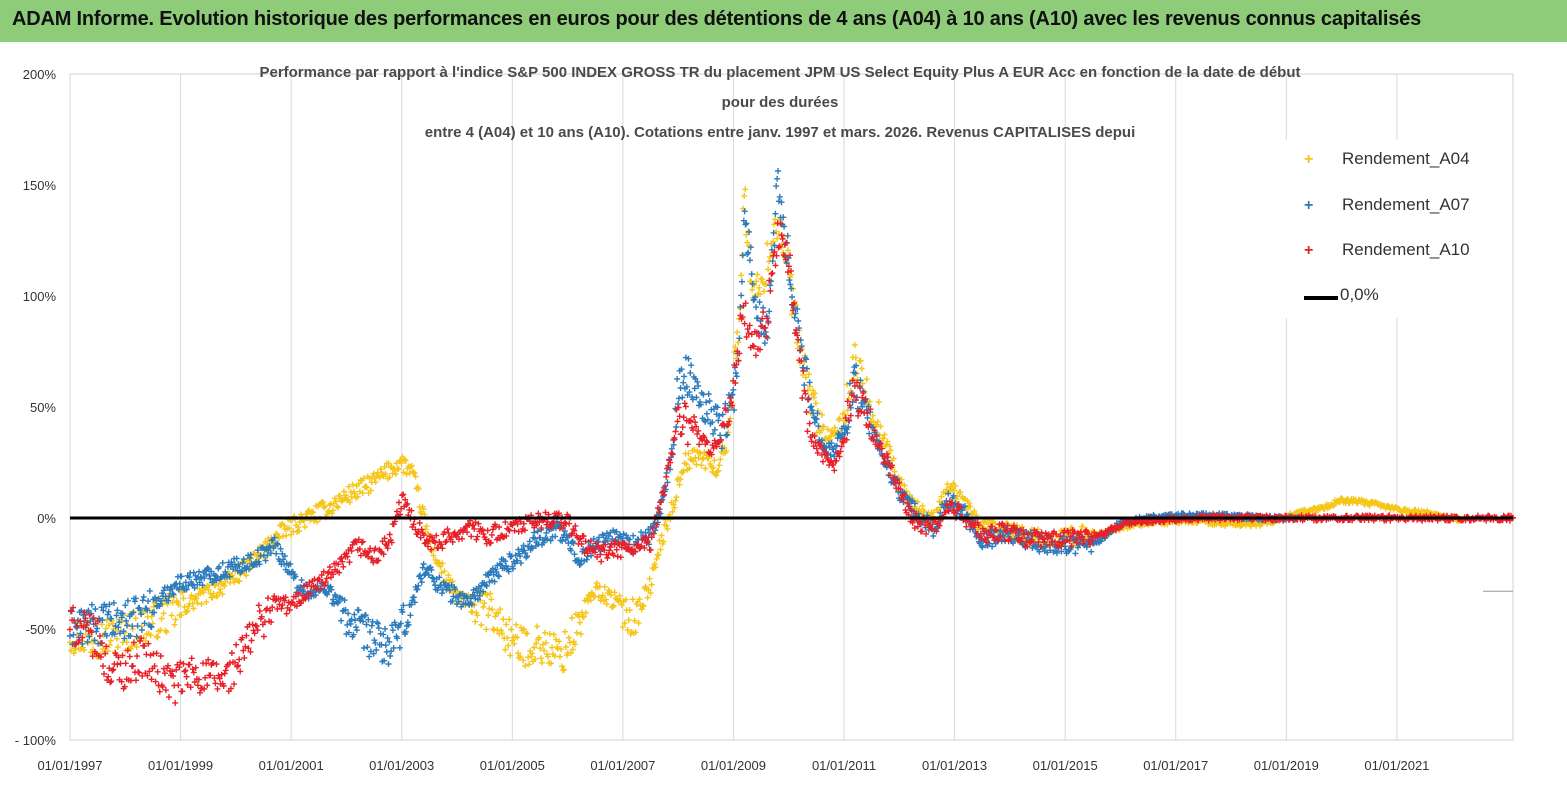 The width and height of the screenshot is (1567, 790). What do you see at coordinates (954, 765) in the screenshot?
I see `x-tick-label: 01/01/2013` at bounding box center [954, 765].